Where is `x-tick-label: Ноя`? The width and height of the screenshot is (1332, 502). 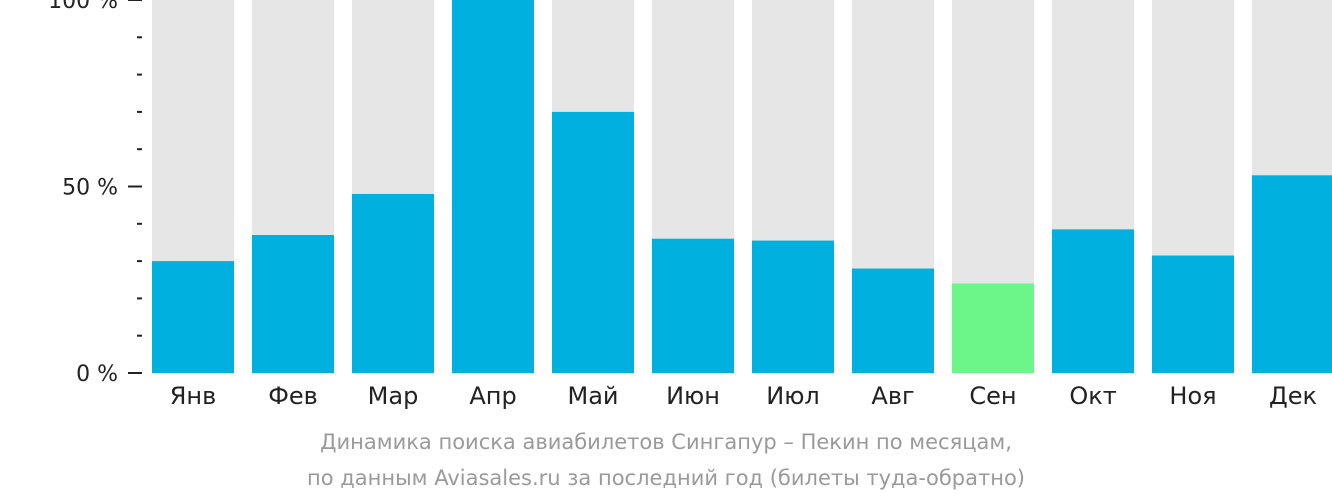 x-tick-label: Ноя is located at coordinates (1192, 396).